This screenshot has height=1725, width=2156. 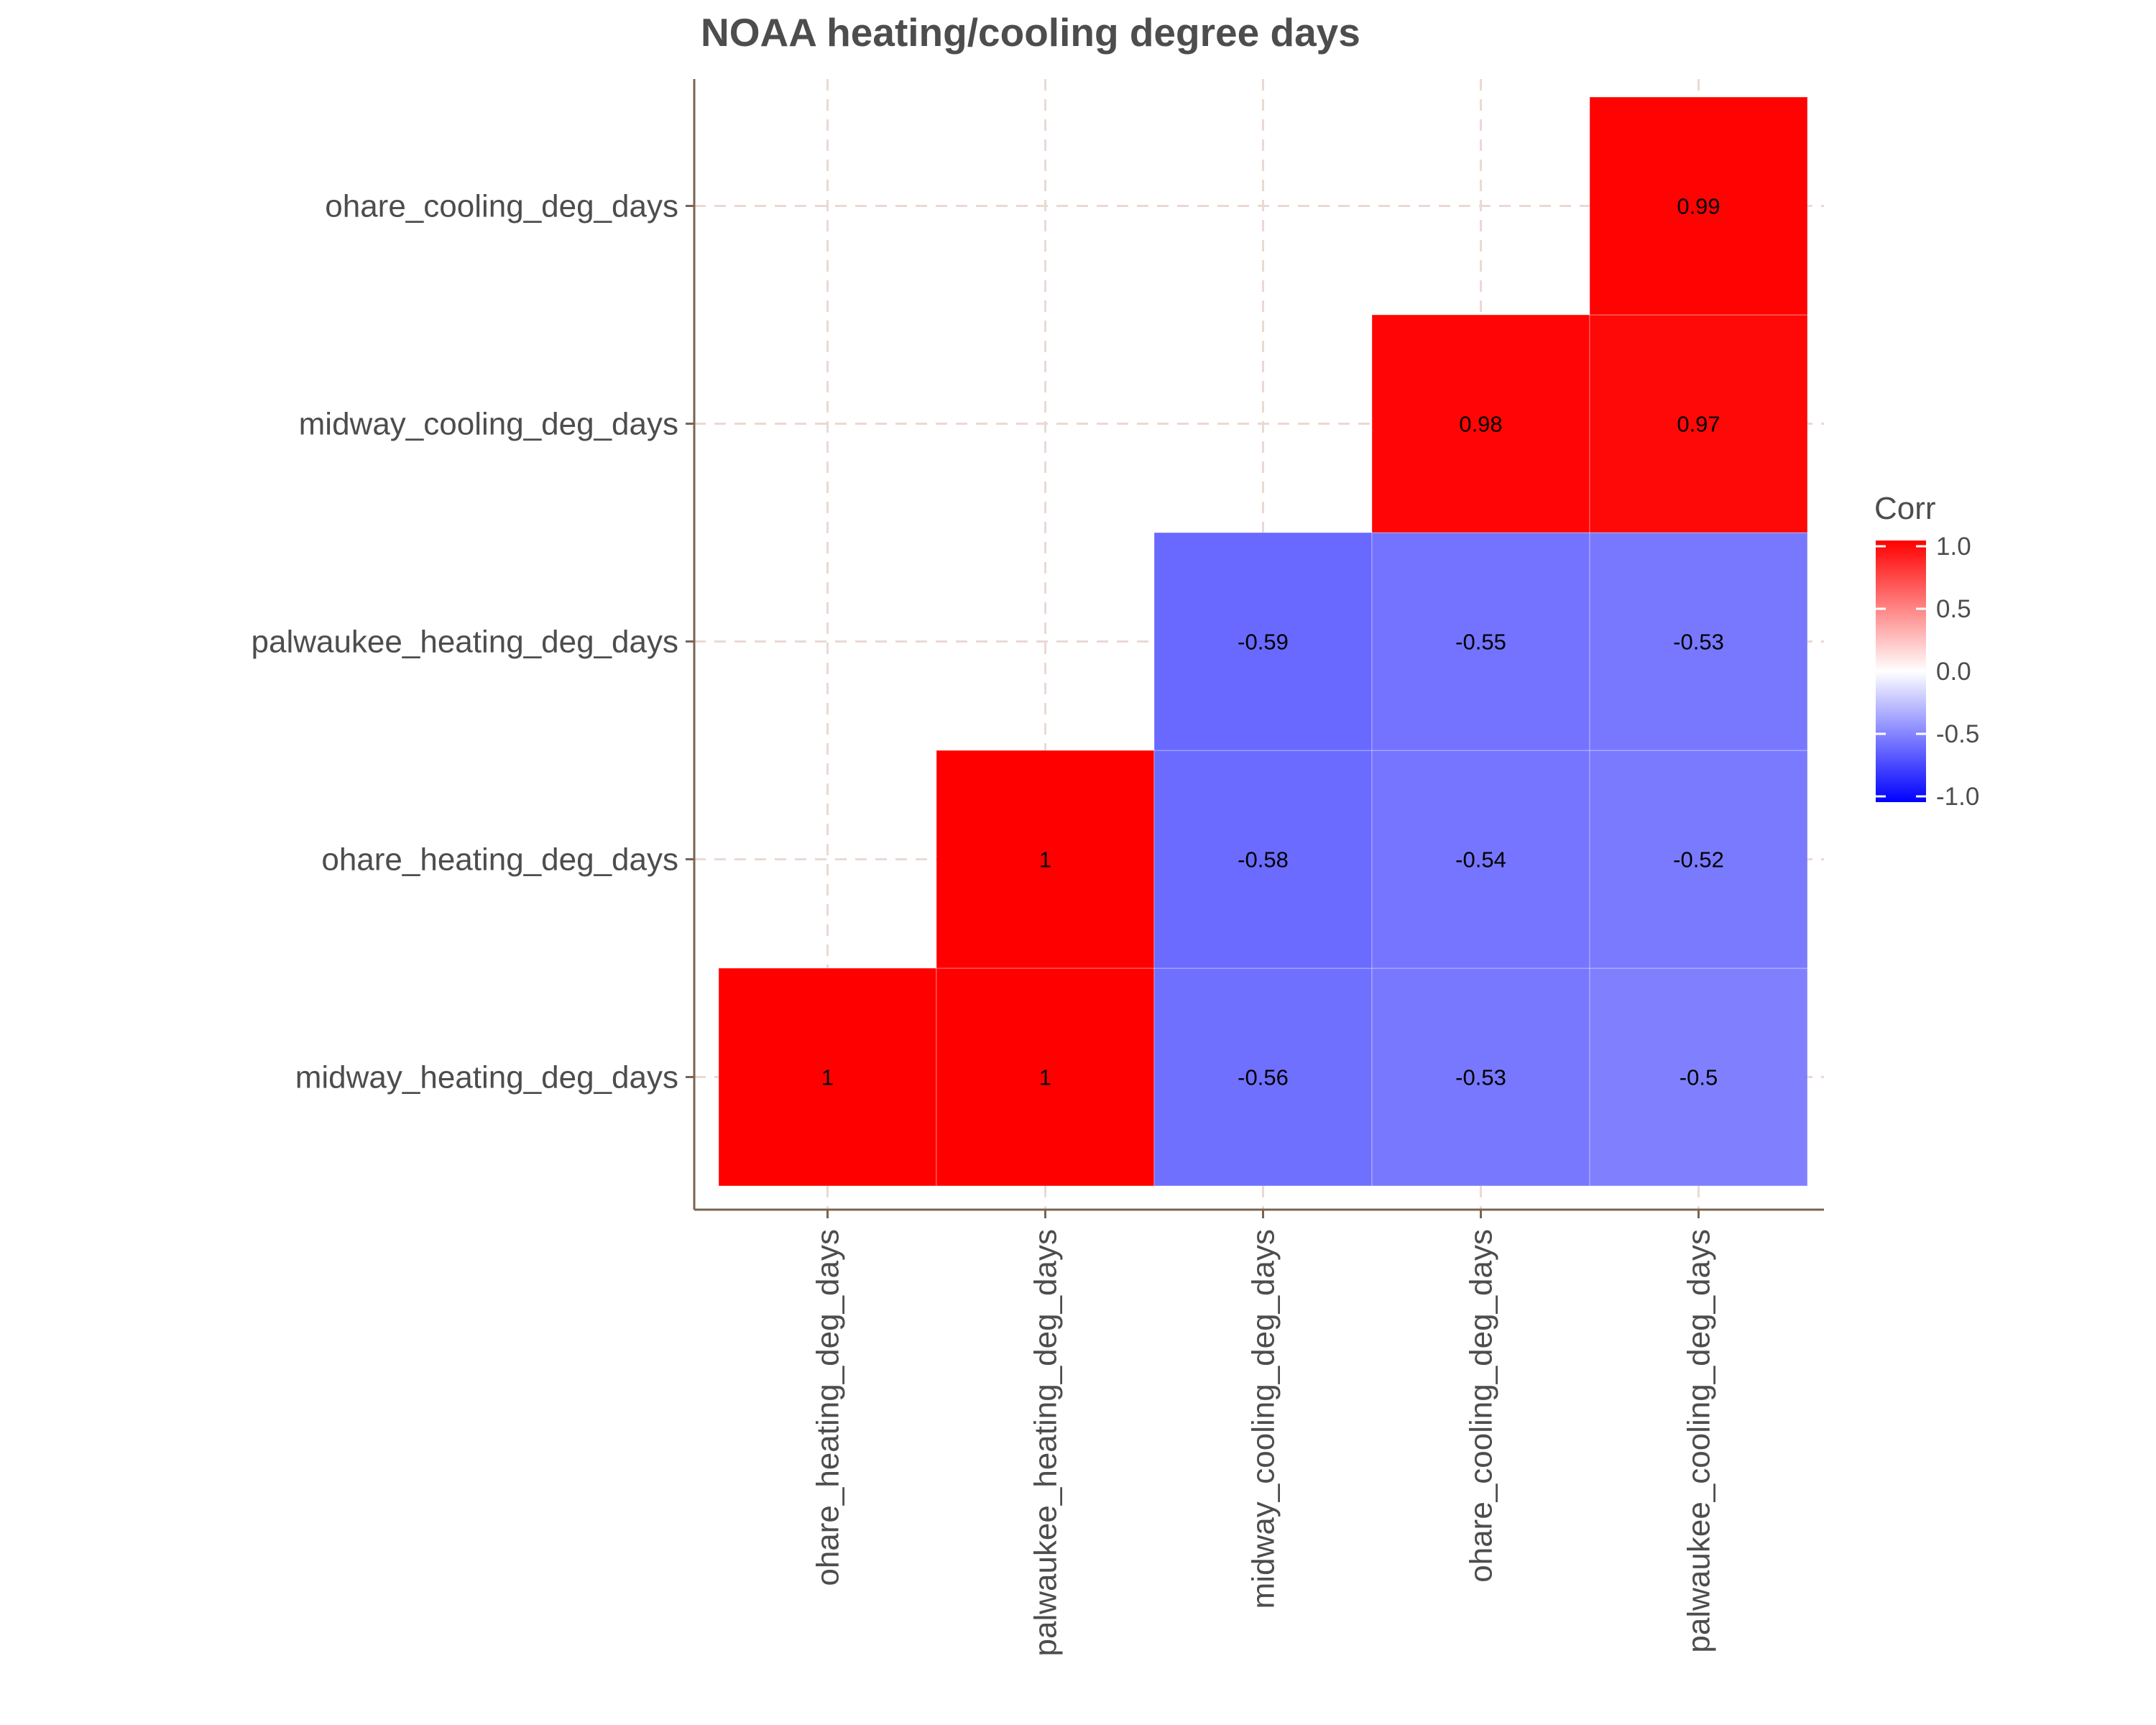 I want to click on y-tick-label: midway_cooling_deg_days, so click(x=489, y=424).